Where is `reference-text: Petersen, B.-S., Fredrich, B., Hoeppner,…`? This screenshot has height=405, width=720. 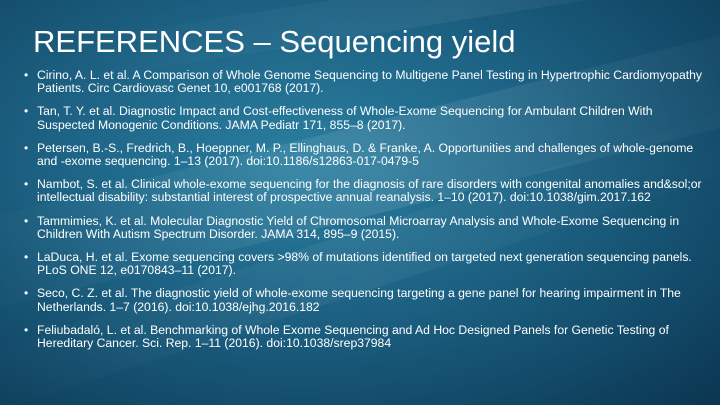
reference-text: Petersen, B.-S., Fredrich, B., Hoeppner,… is located at coordinates (365, 154).